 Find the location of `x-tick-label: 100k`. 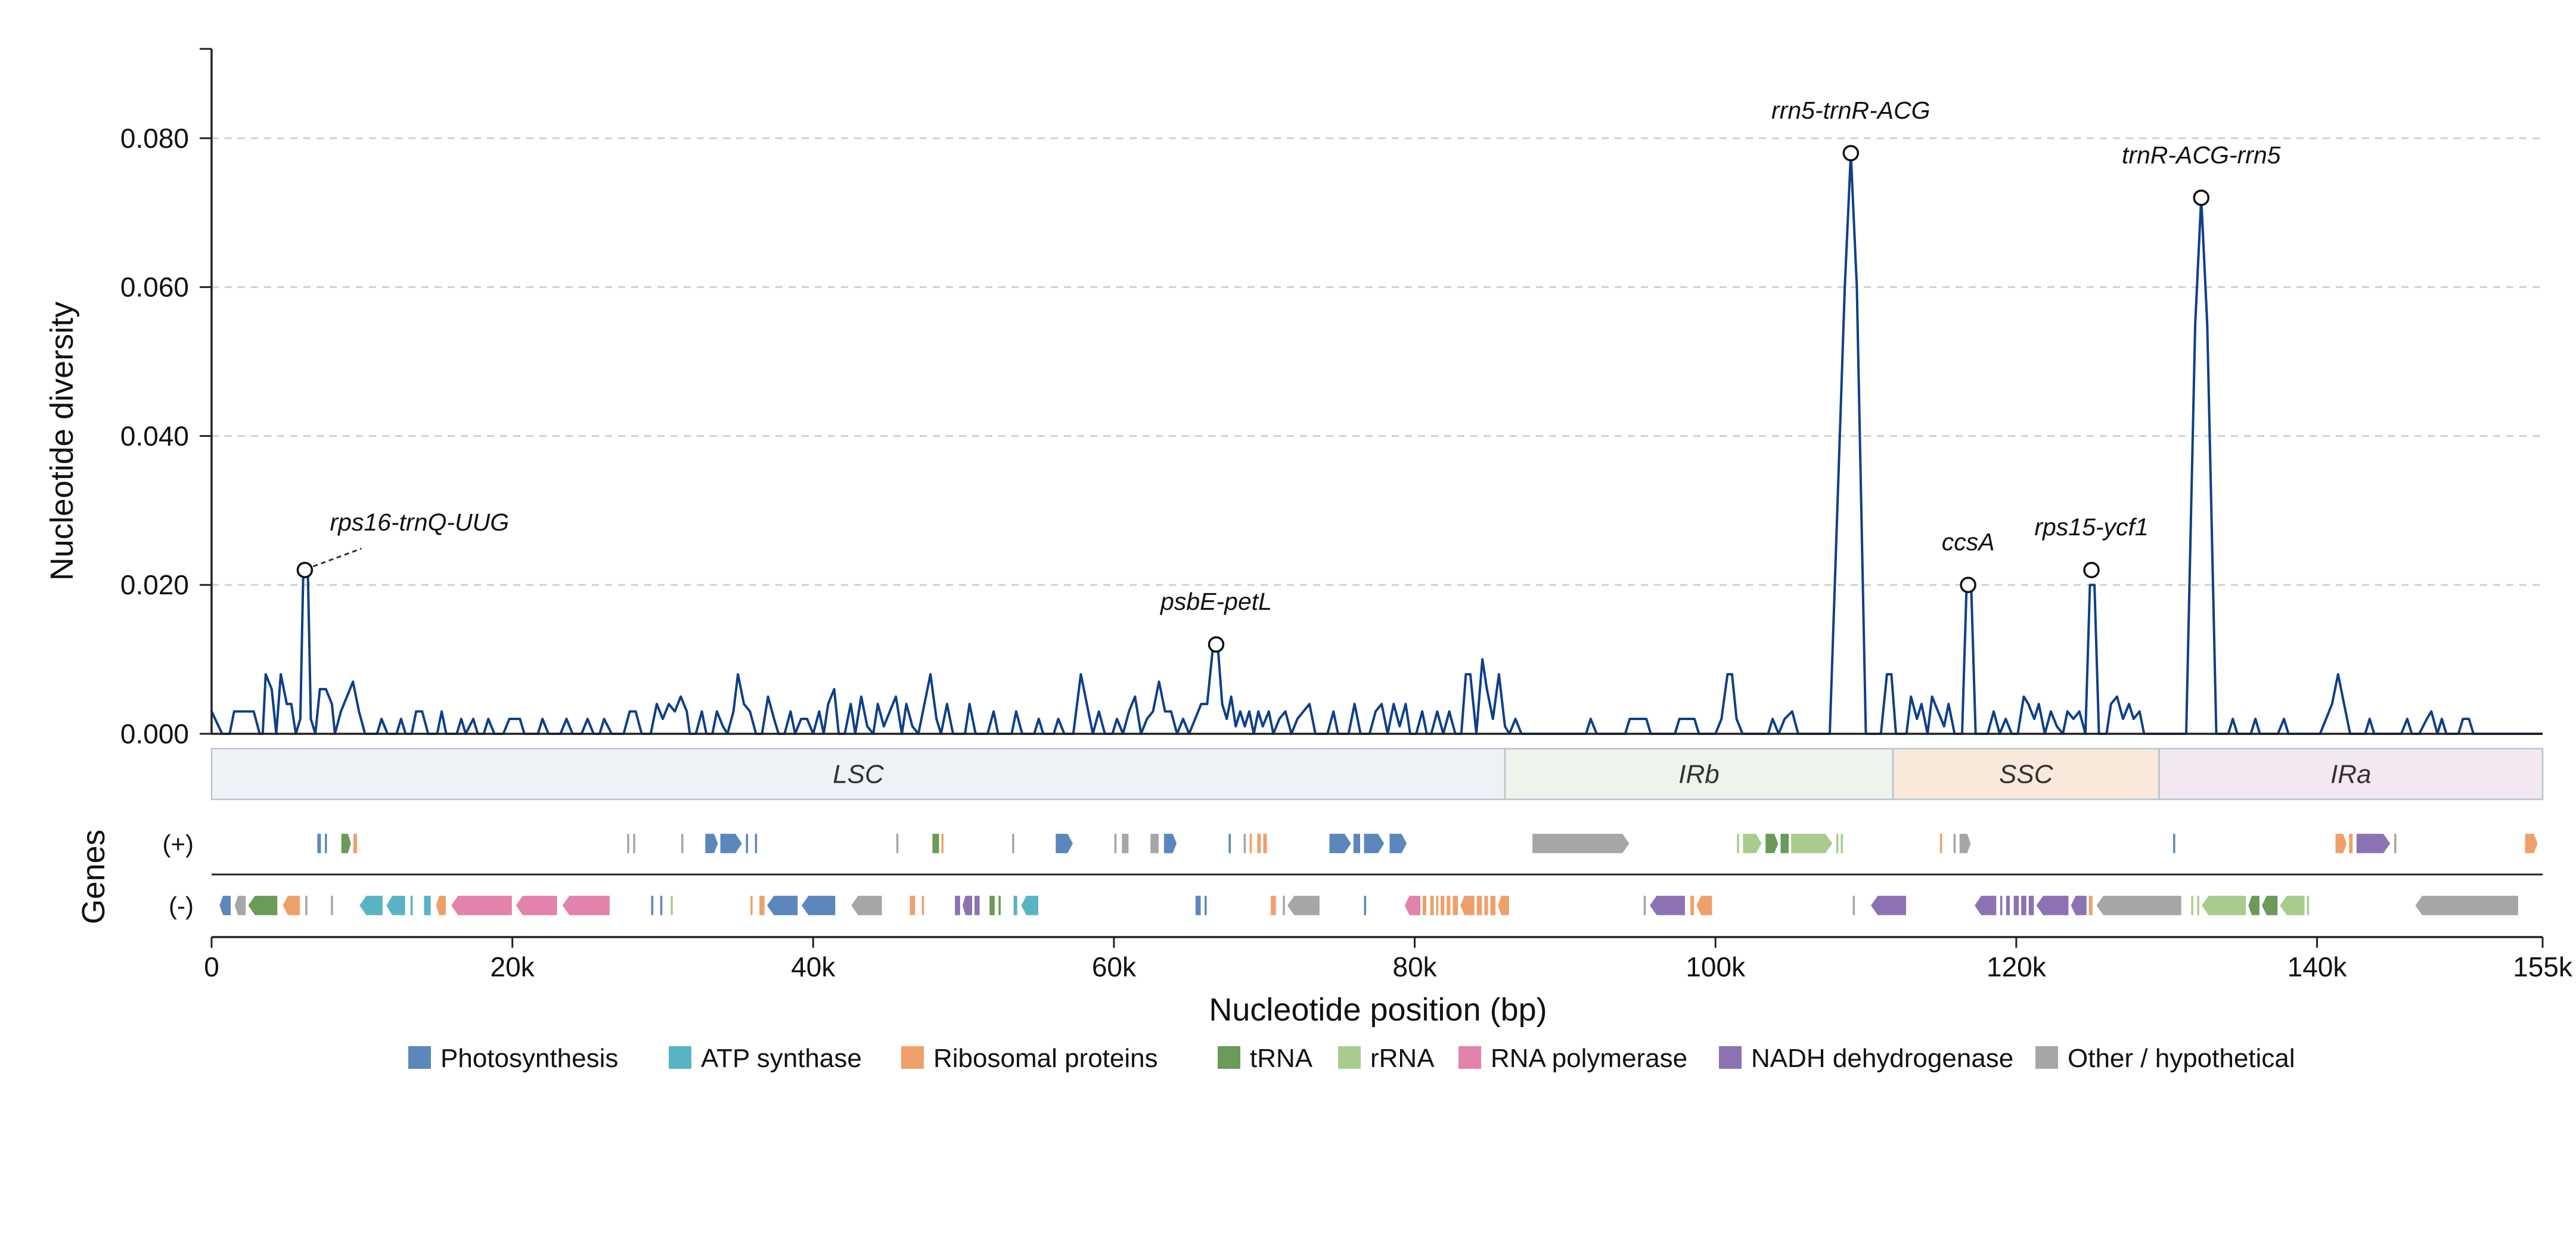

x-tick-label: 100k is located at coordinates (1716, 966).